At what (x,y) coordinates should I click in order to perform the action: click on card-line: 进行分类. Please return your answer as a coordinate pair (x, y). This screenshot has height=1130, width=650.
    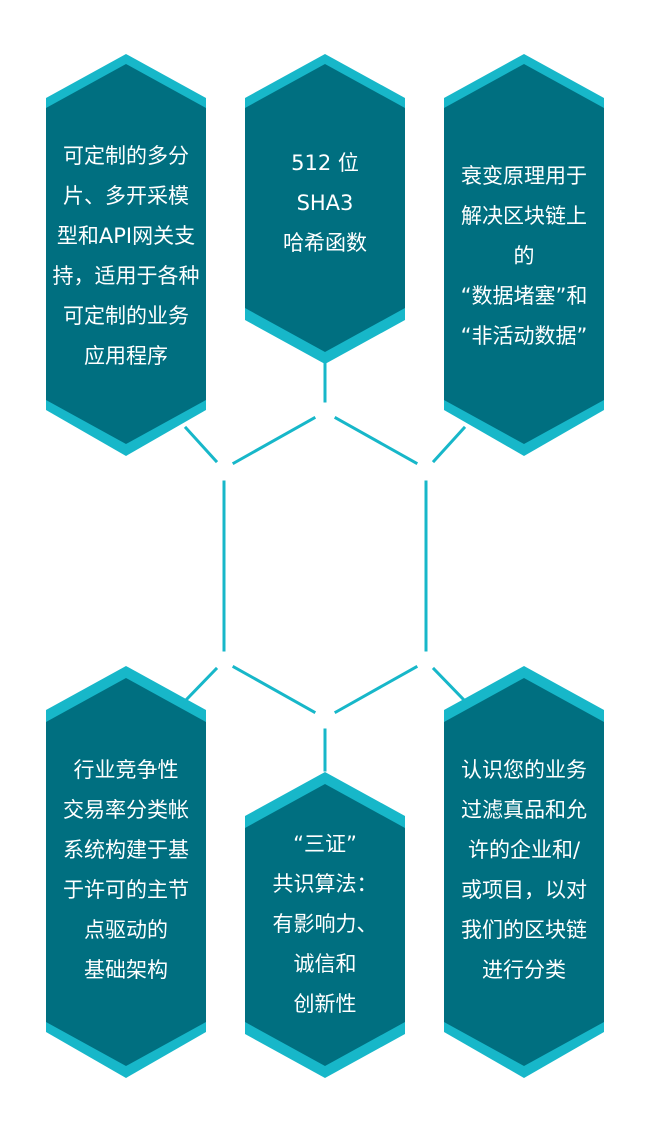
    Looking at the image, I should click on (524, 970).